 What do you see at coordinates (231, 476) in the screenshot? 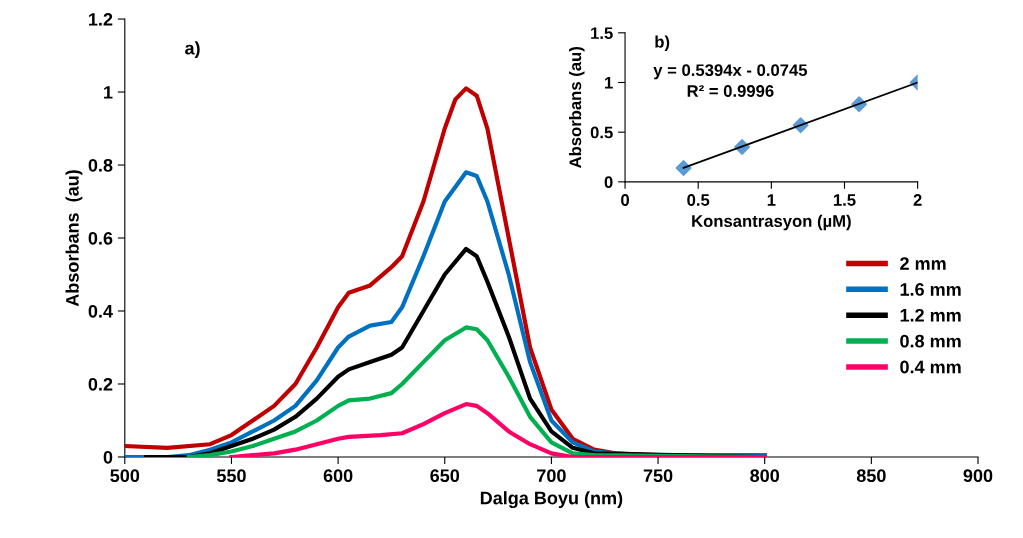
I see `x-tick-label: 550` at bounding box center [231, 476].